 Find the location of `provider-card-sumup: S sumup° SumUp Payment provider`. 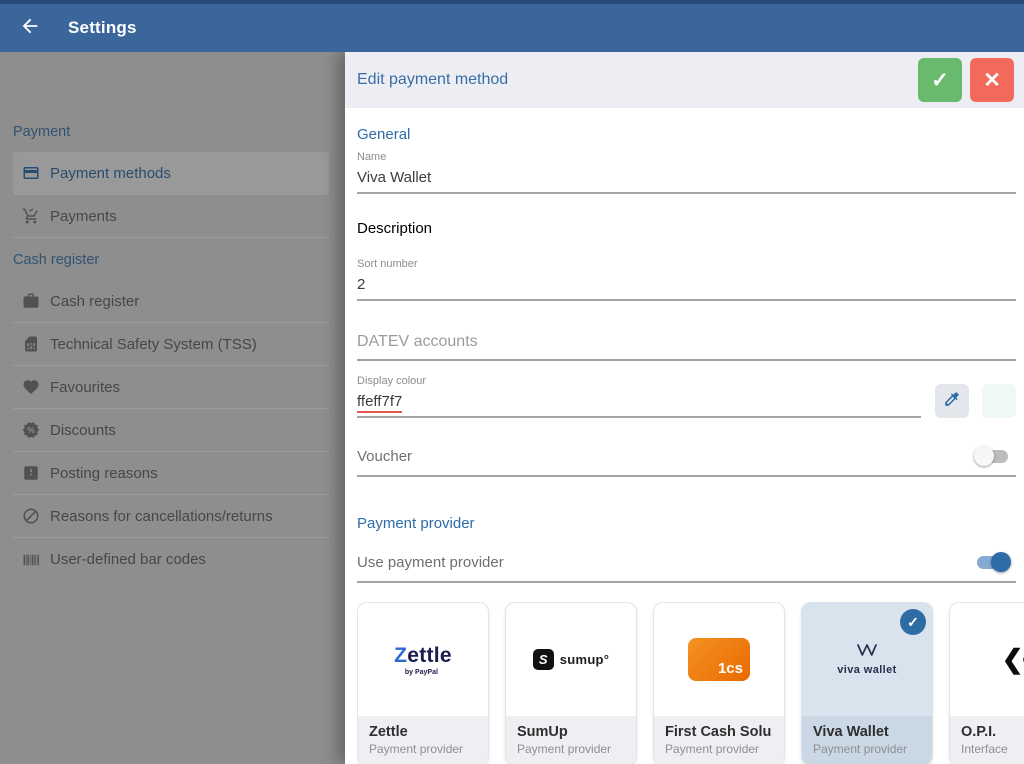

provider-card-sumup: S sumup° SumUp Payment provider is located at coordinates (571, 683).